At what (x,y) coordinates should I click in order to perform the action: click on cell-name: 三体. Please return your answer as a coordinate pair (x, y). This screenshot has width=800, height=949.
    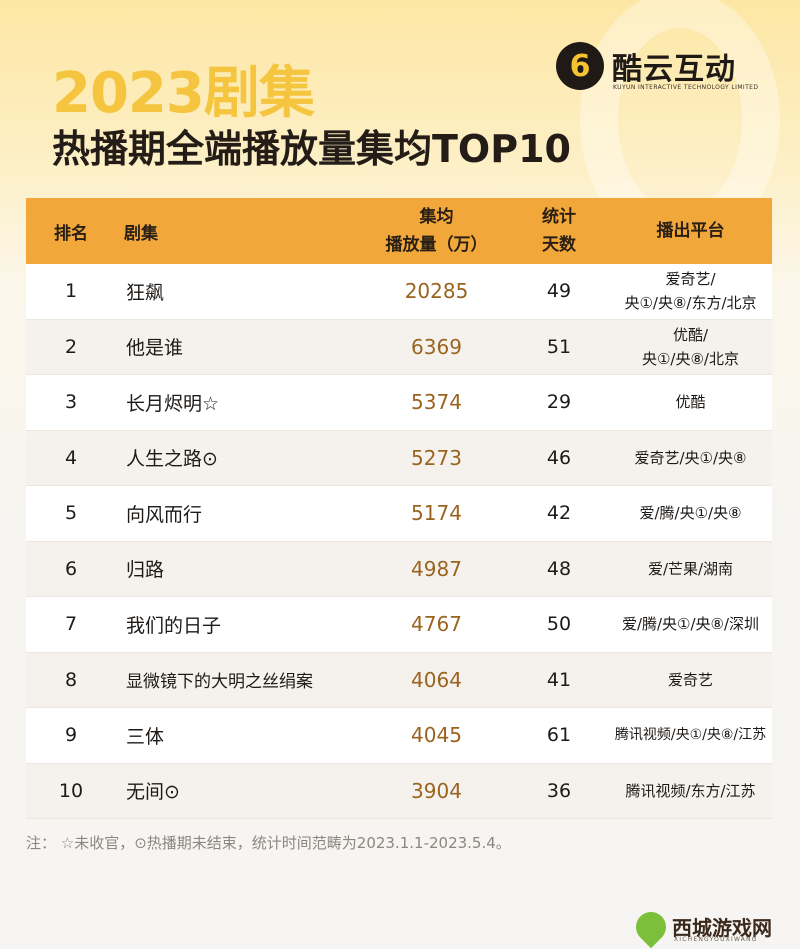
    Looking at the image, I should click on (145, 736).